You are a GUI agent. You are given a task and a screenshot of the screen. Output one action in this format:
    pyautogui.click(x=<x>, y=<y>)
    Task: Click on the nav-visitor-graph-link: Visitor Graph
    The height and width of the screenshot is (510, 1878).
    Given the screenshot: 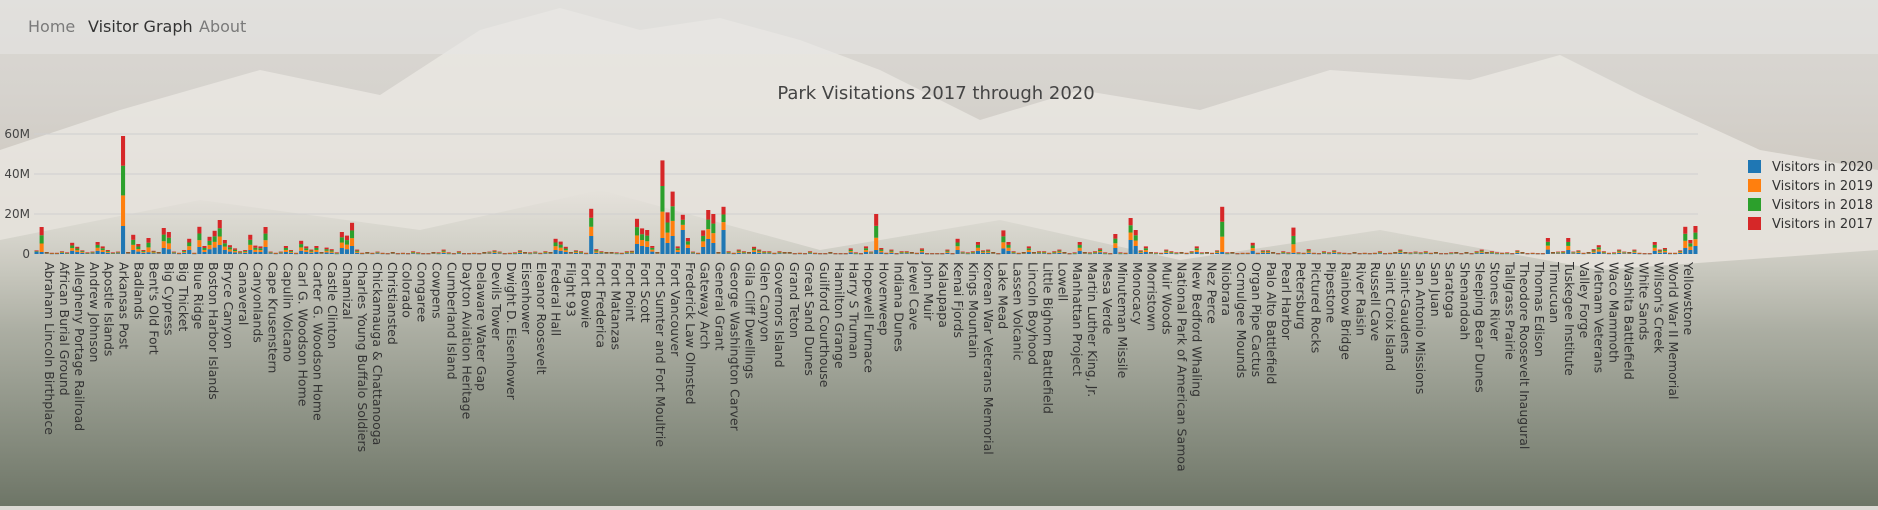 What is the action you would take?
    pyautogui.click(x=140, y=26)
    